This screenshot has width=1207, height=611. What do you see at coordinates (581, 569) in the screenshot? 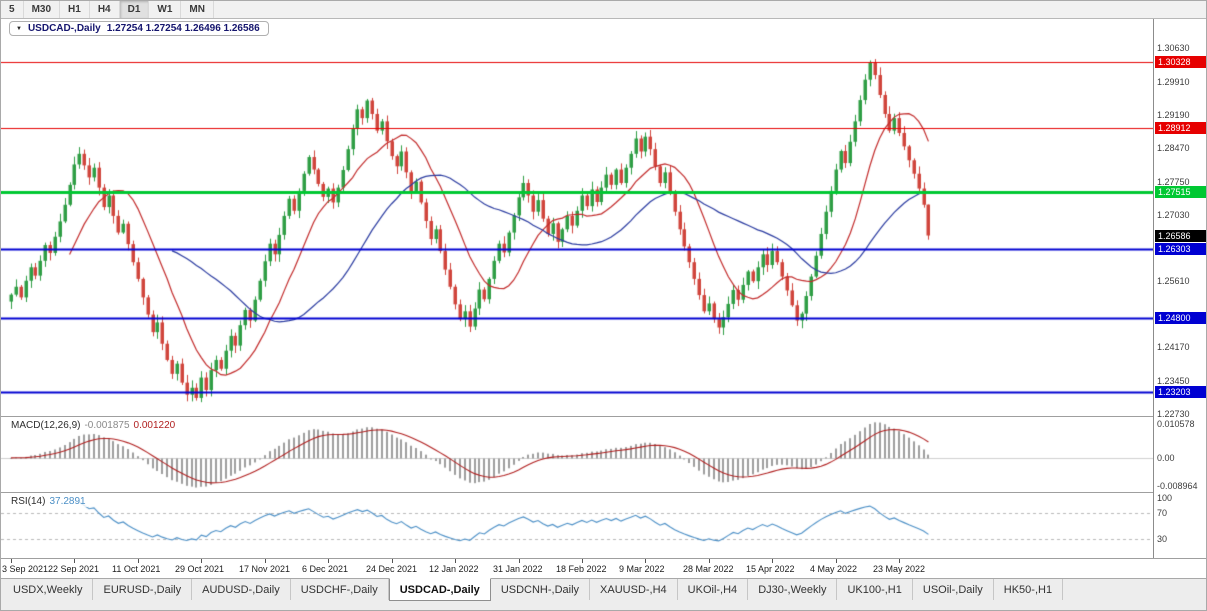
I see `date-axis-label: 18 Feb 2022` at bounding box center [581, 569].